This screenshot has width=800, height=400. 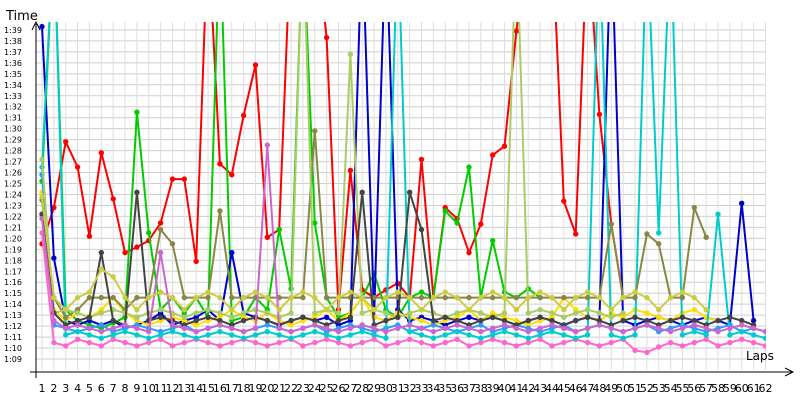 I want to click on x-tick-label: 3, so click(x=65, y=388).